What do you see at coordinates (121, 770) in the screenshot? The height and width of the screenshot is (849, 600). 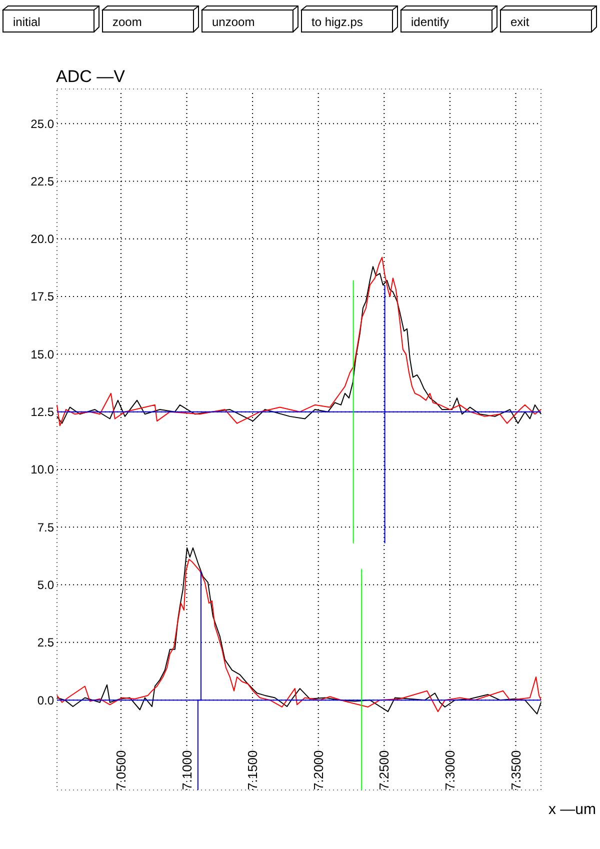 I see `x-tick-label: 7.0500` at bounding box center [121, 770].